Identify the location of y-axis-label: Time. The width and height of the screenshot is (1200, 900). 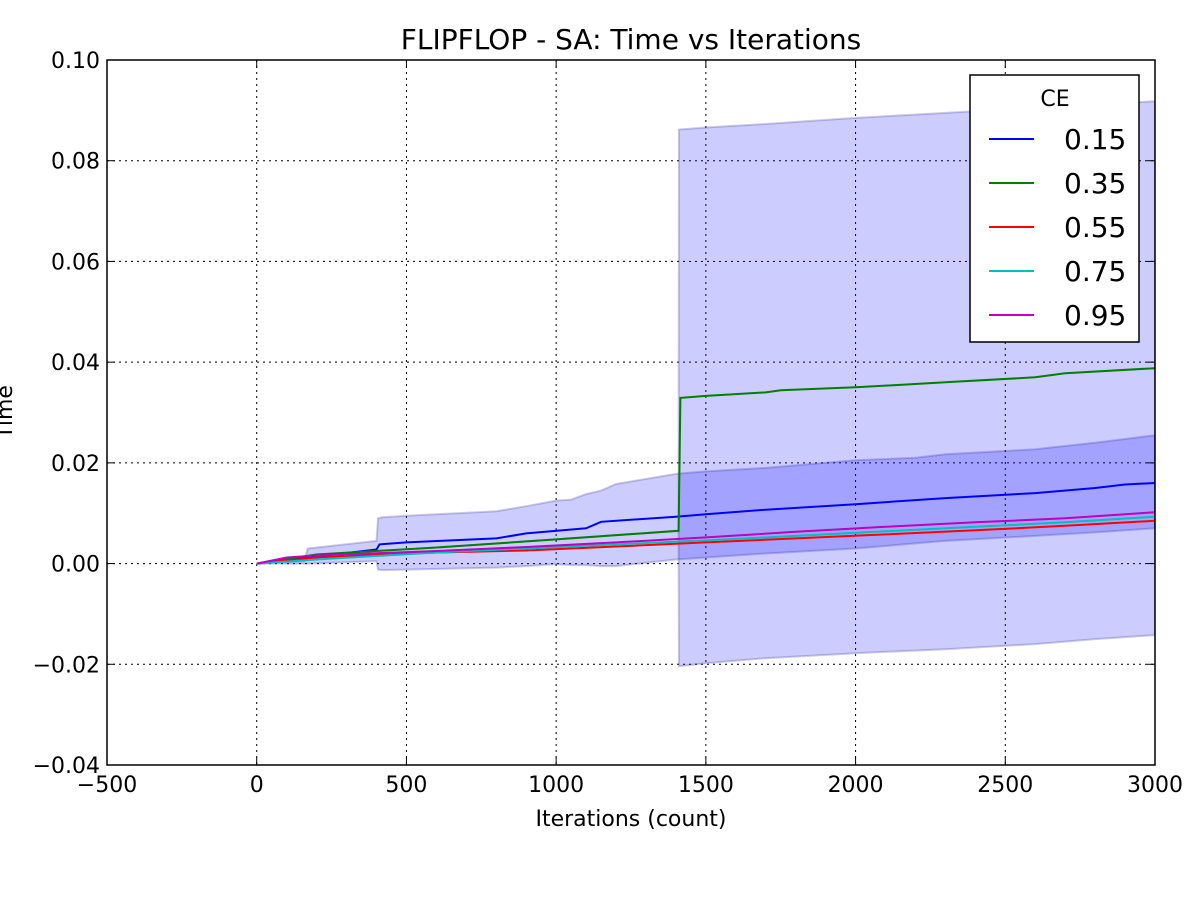
(9, 412).